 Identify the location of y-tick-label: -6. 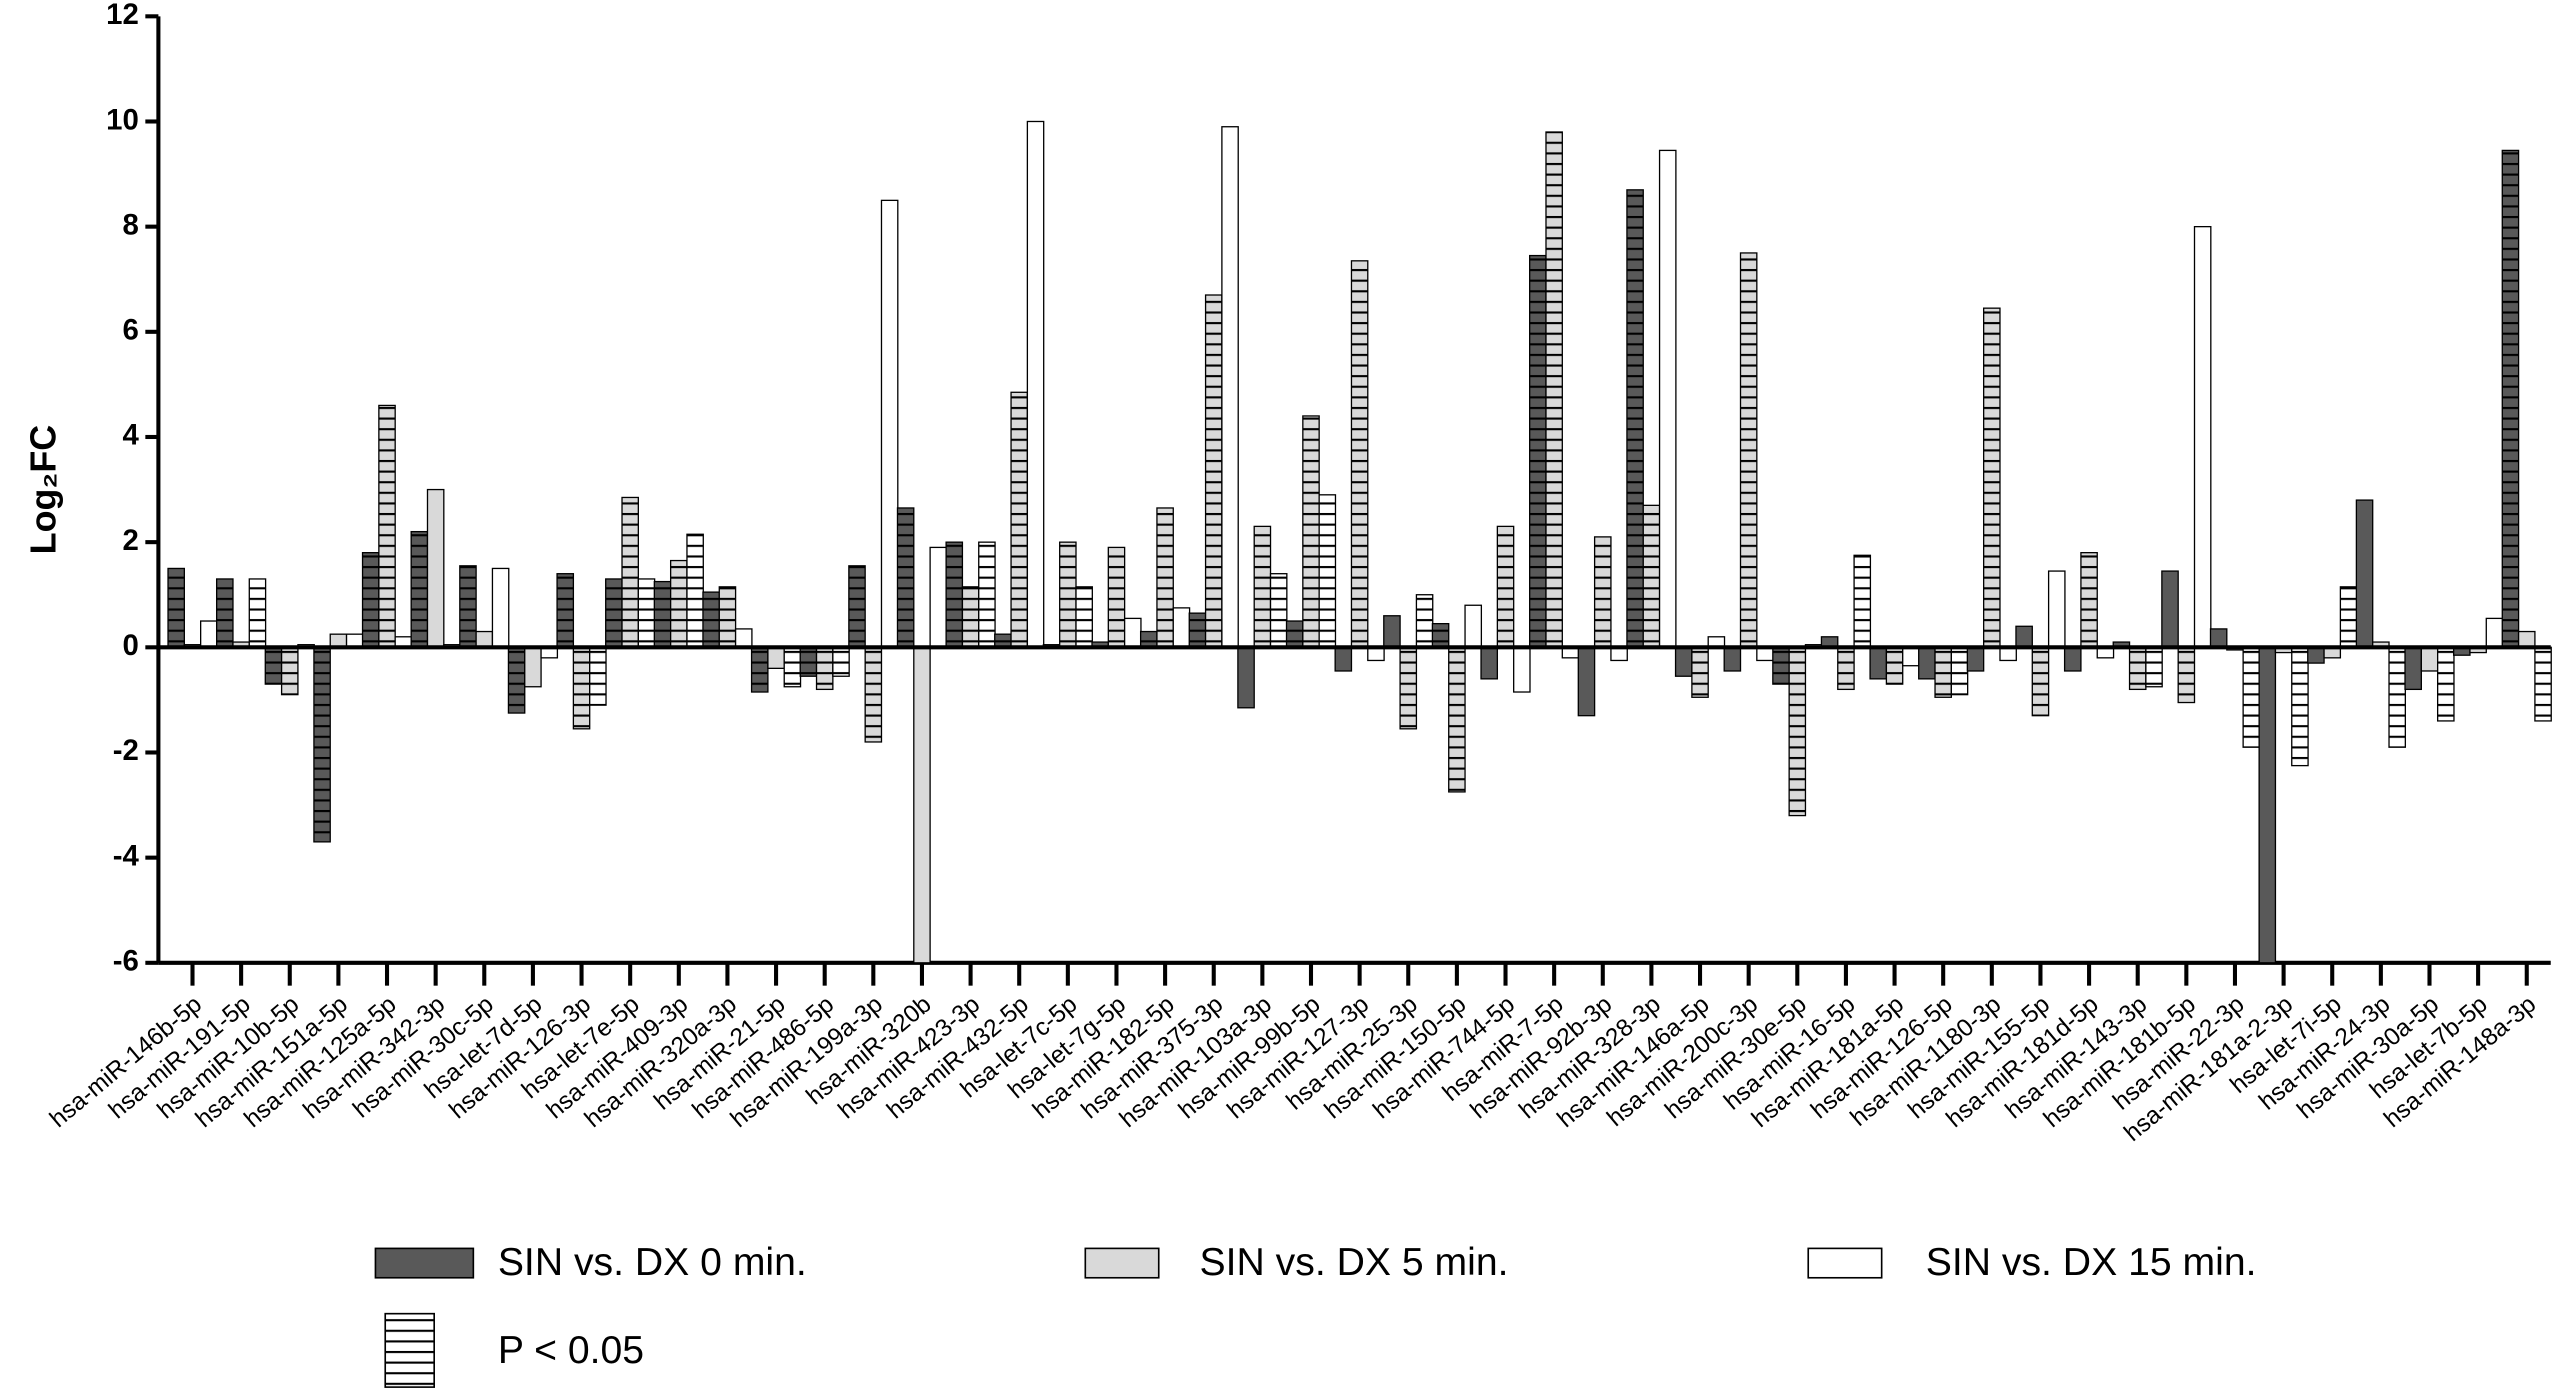
(126, 961).